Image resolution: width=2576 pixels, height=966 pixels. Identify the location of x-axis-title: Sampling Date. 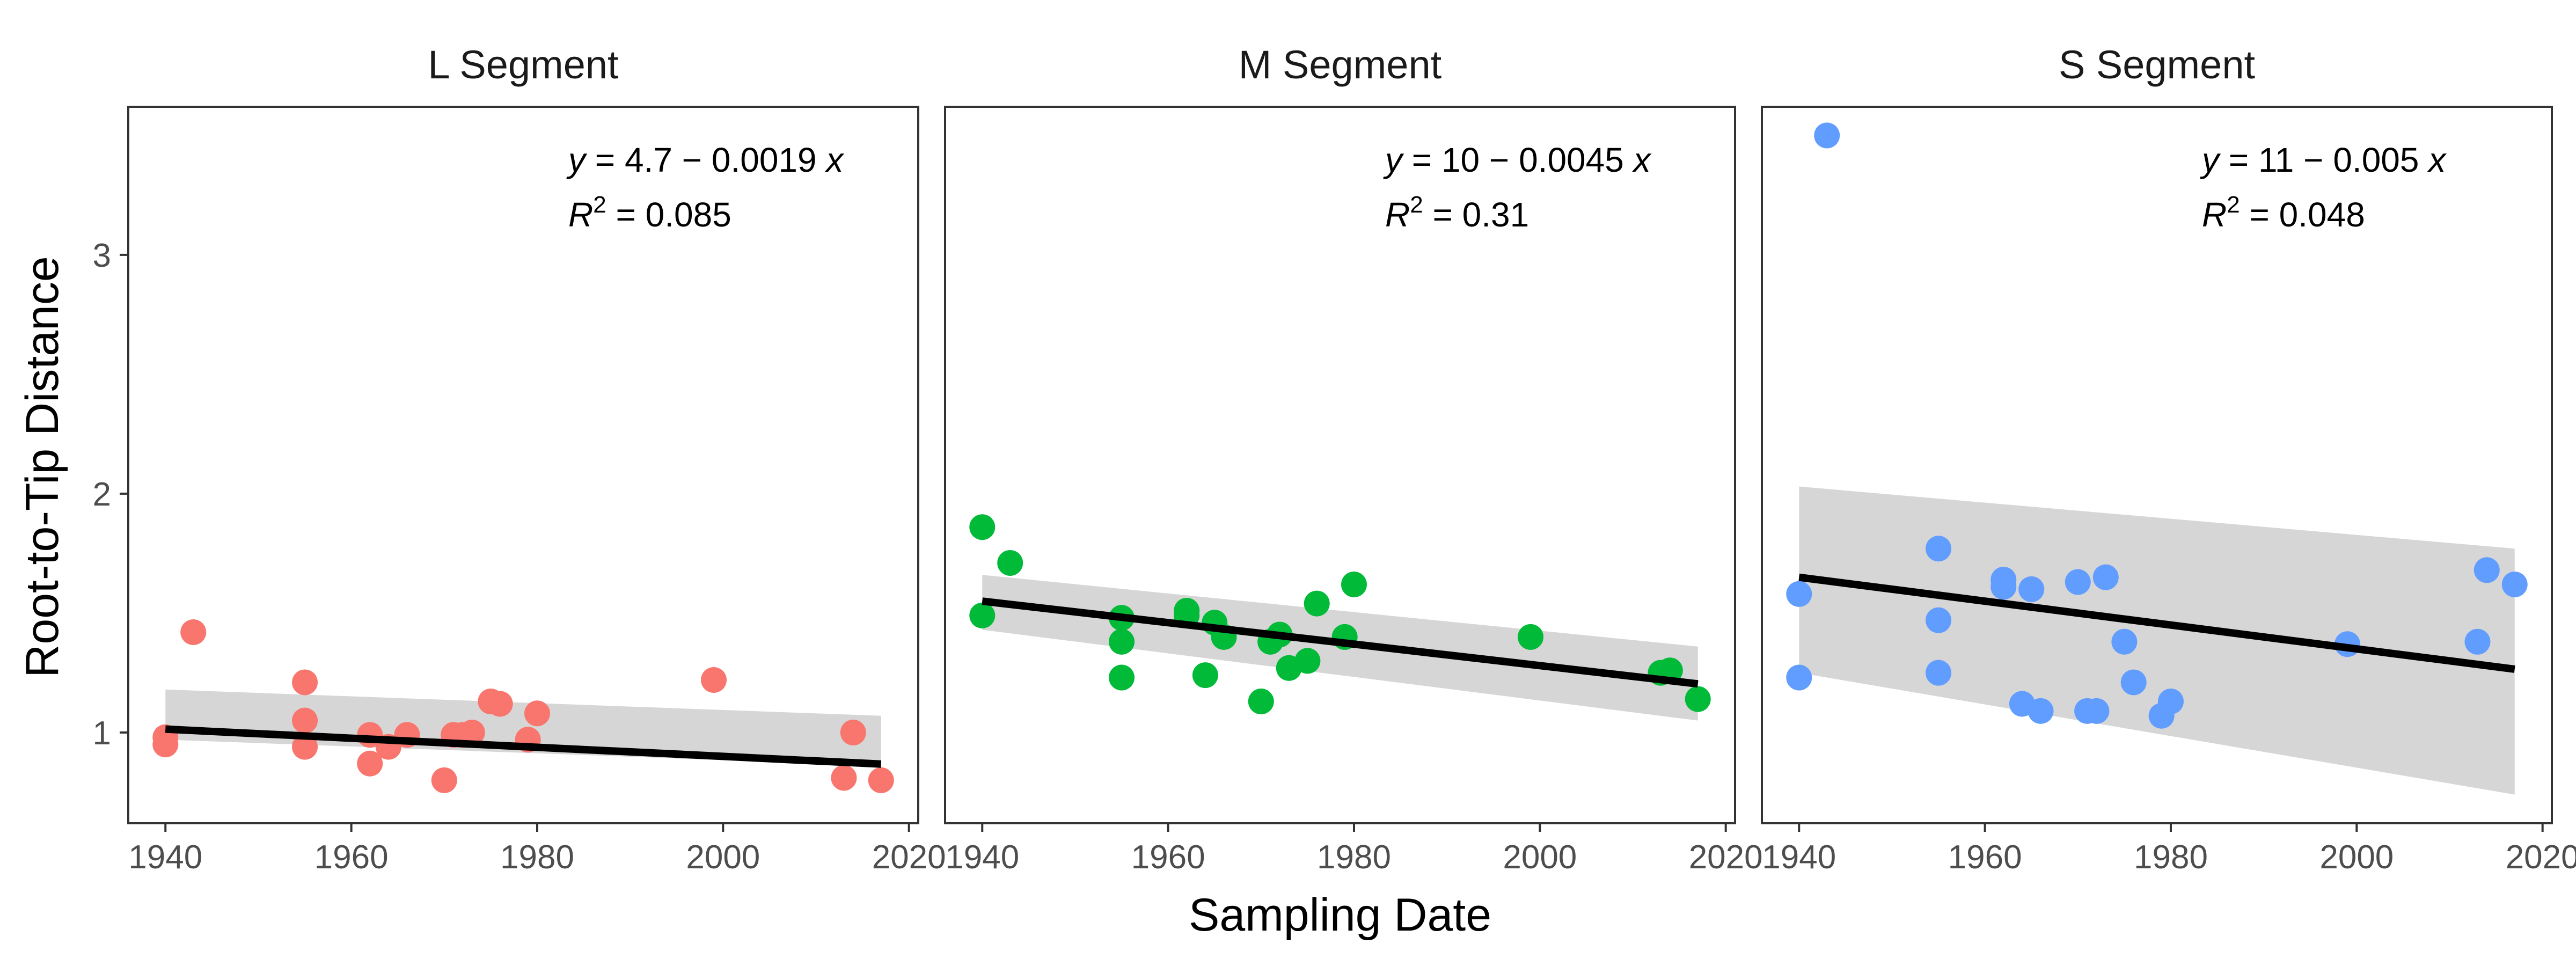
(1340, 915).